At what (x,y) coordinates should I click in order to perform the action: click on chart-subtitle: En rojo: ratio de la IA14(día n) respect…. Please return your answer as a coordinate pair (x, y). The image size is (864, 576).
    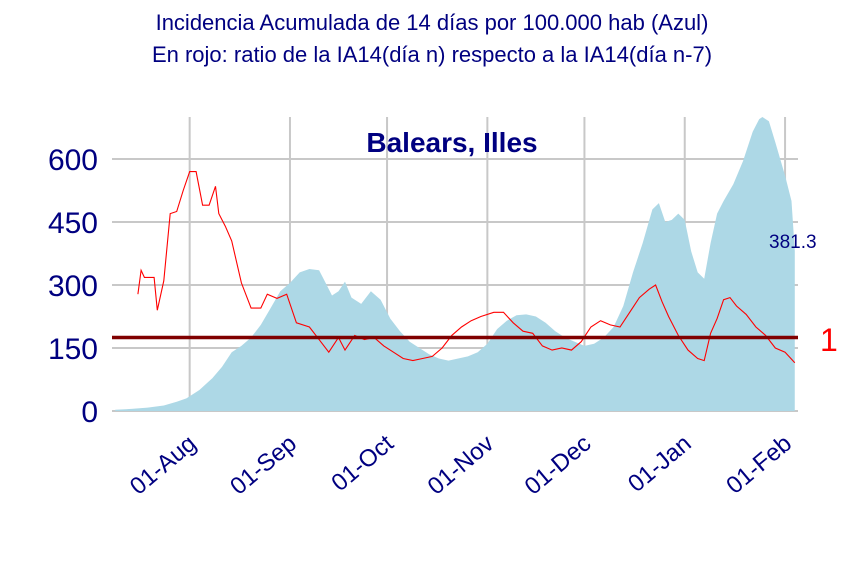
    Looking at the image, I should click on (432, 54).